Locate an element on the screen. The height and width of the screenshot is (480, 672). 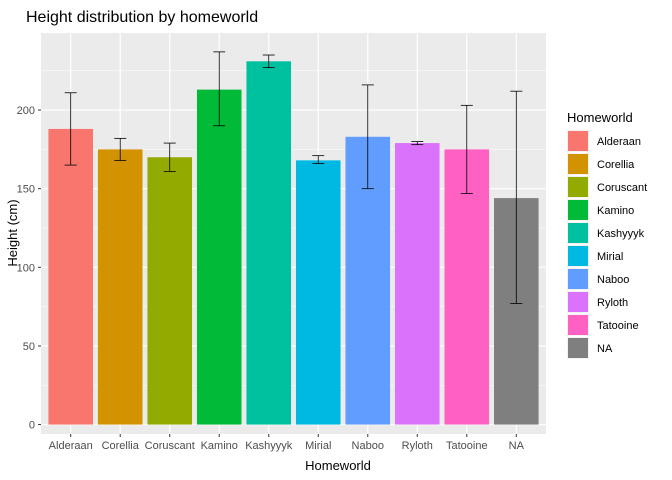
chart-title: Height distribution by homeworld is located at coordinates (142, 17).